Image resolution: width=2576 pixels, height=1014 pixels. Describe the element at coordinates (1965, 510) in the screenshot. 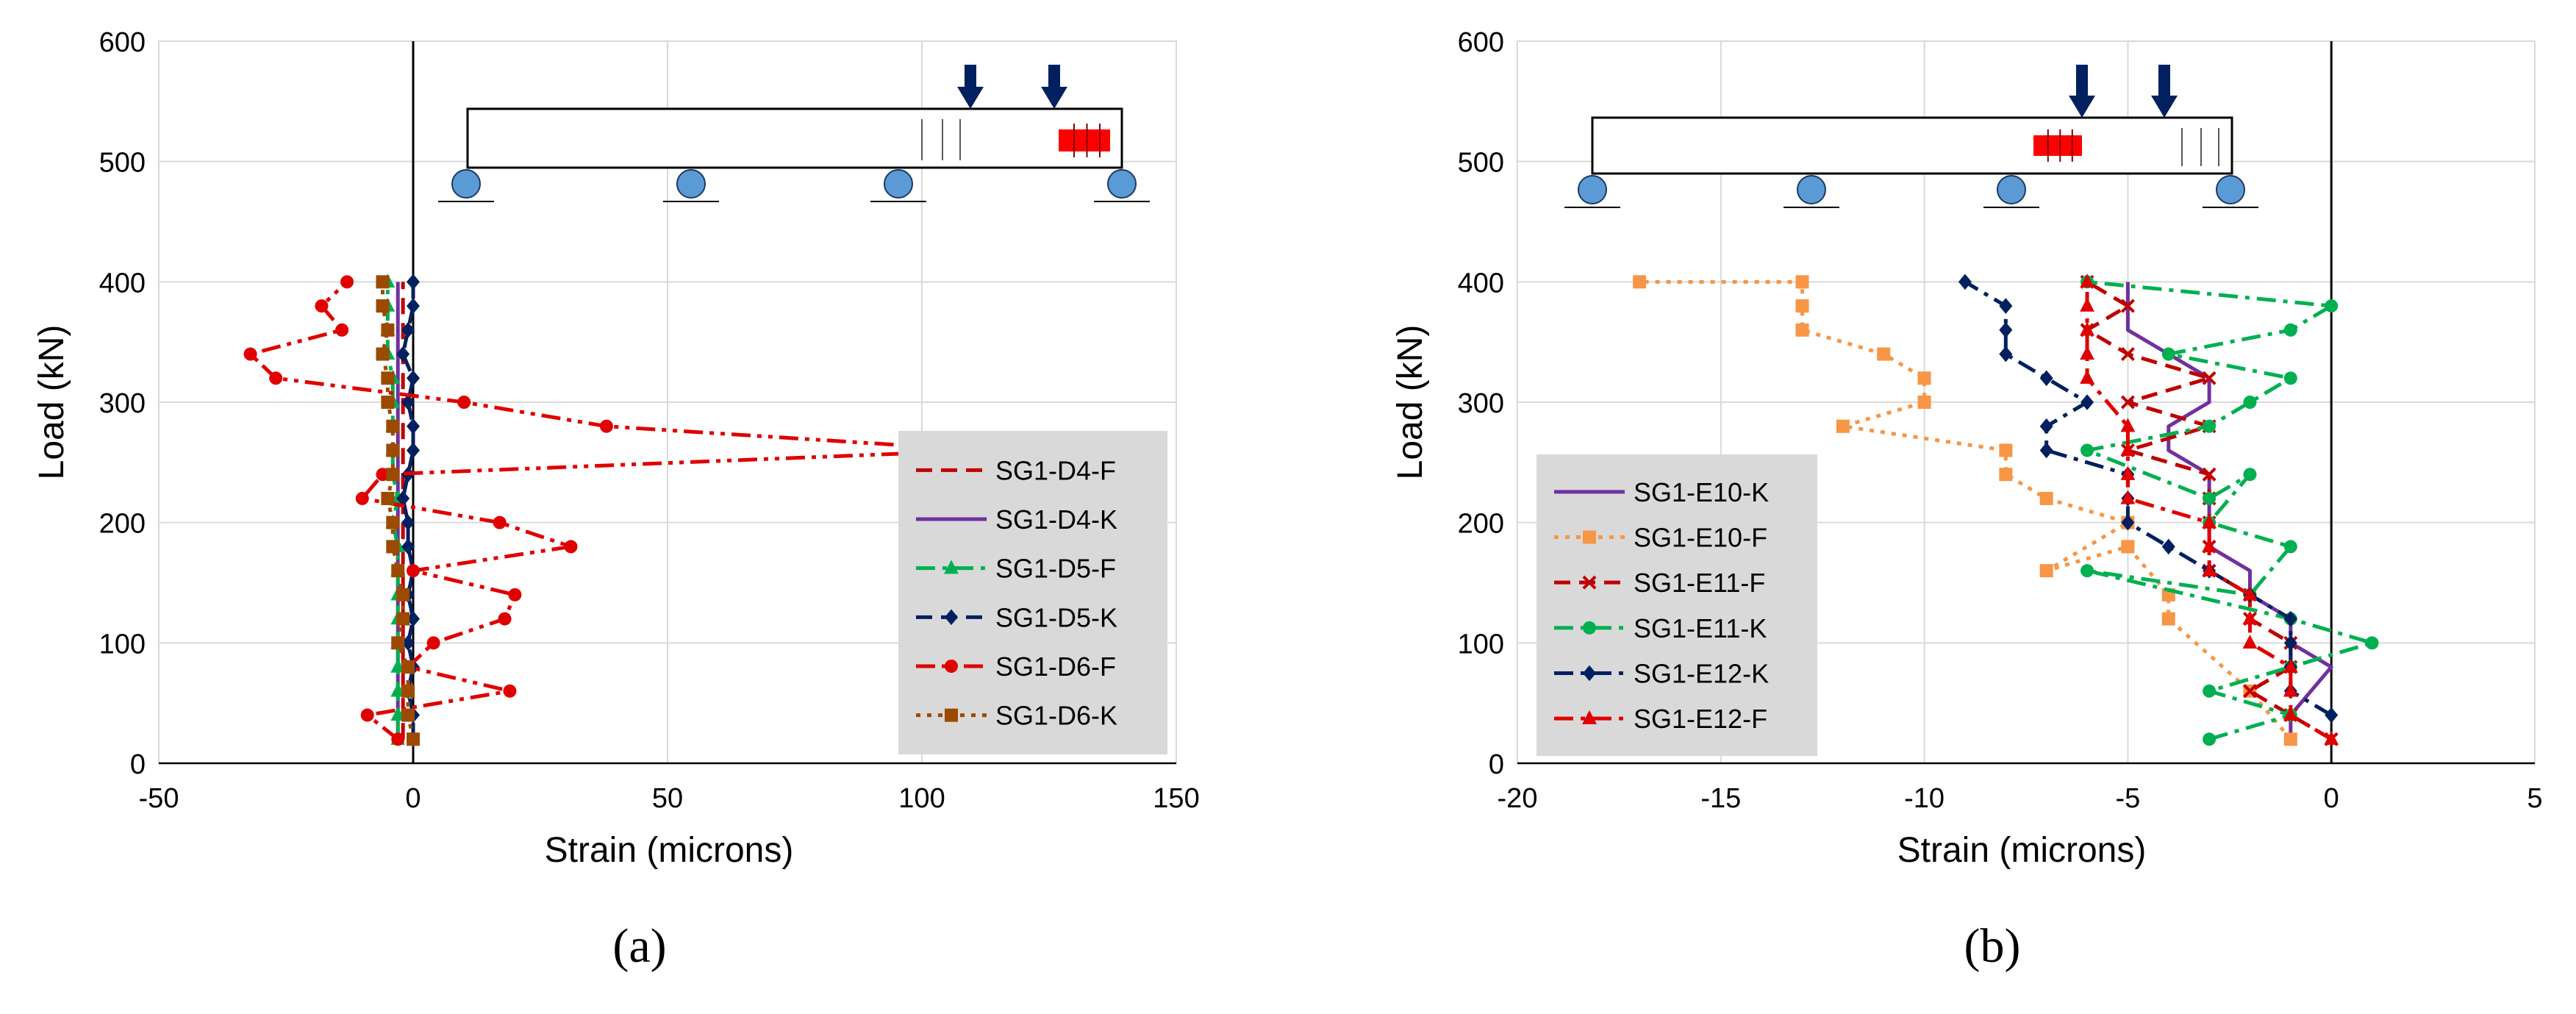

I see `series-SG1-E10-F` at that location.